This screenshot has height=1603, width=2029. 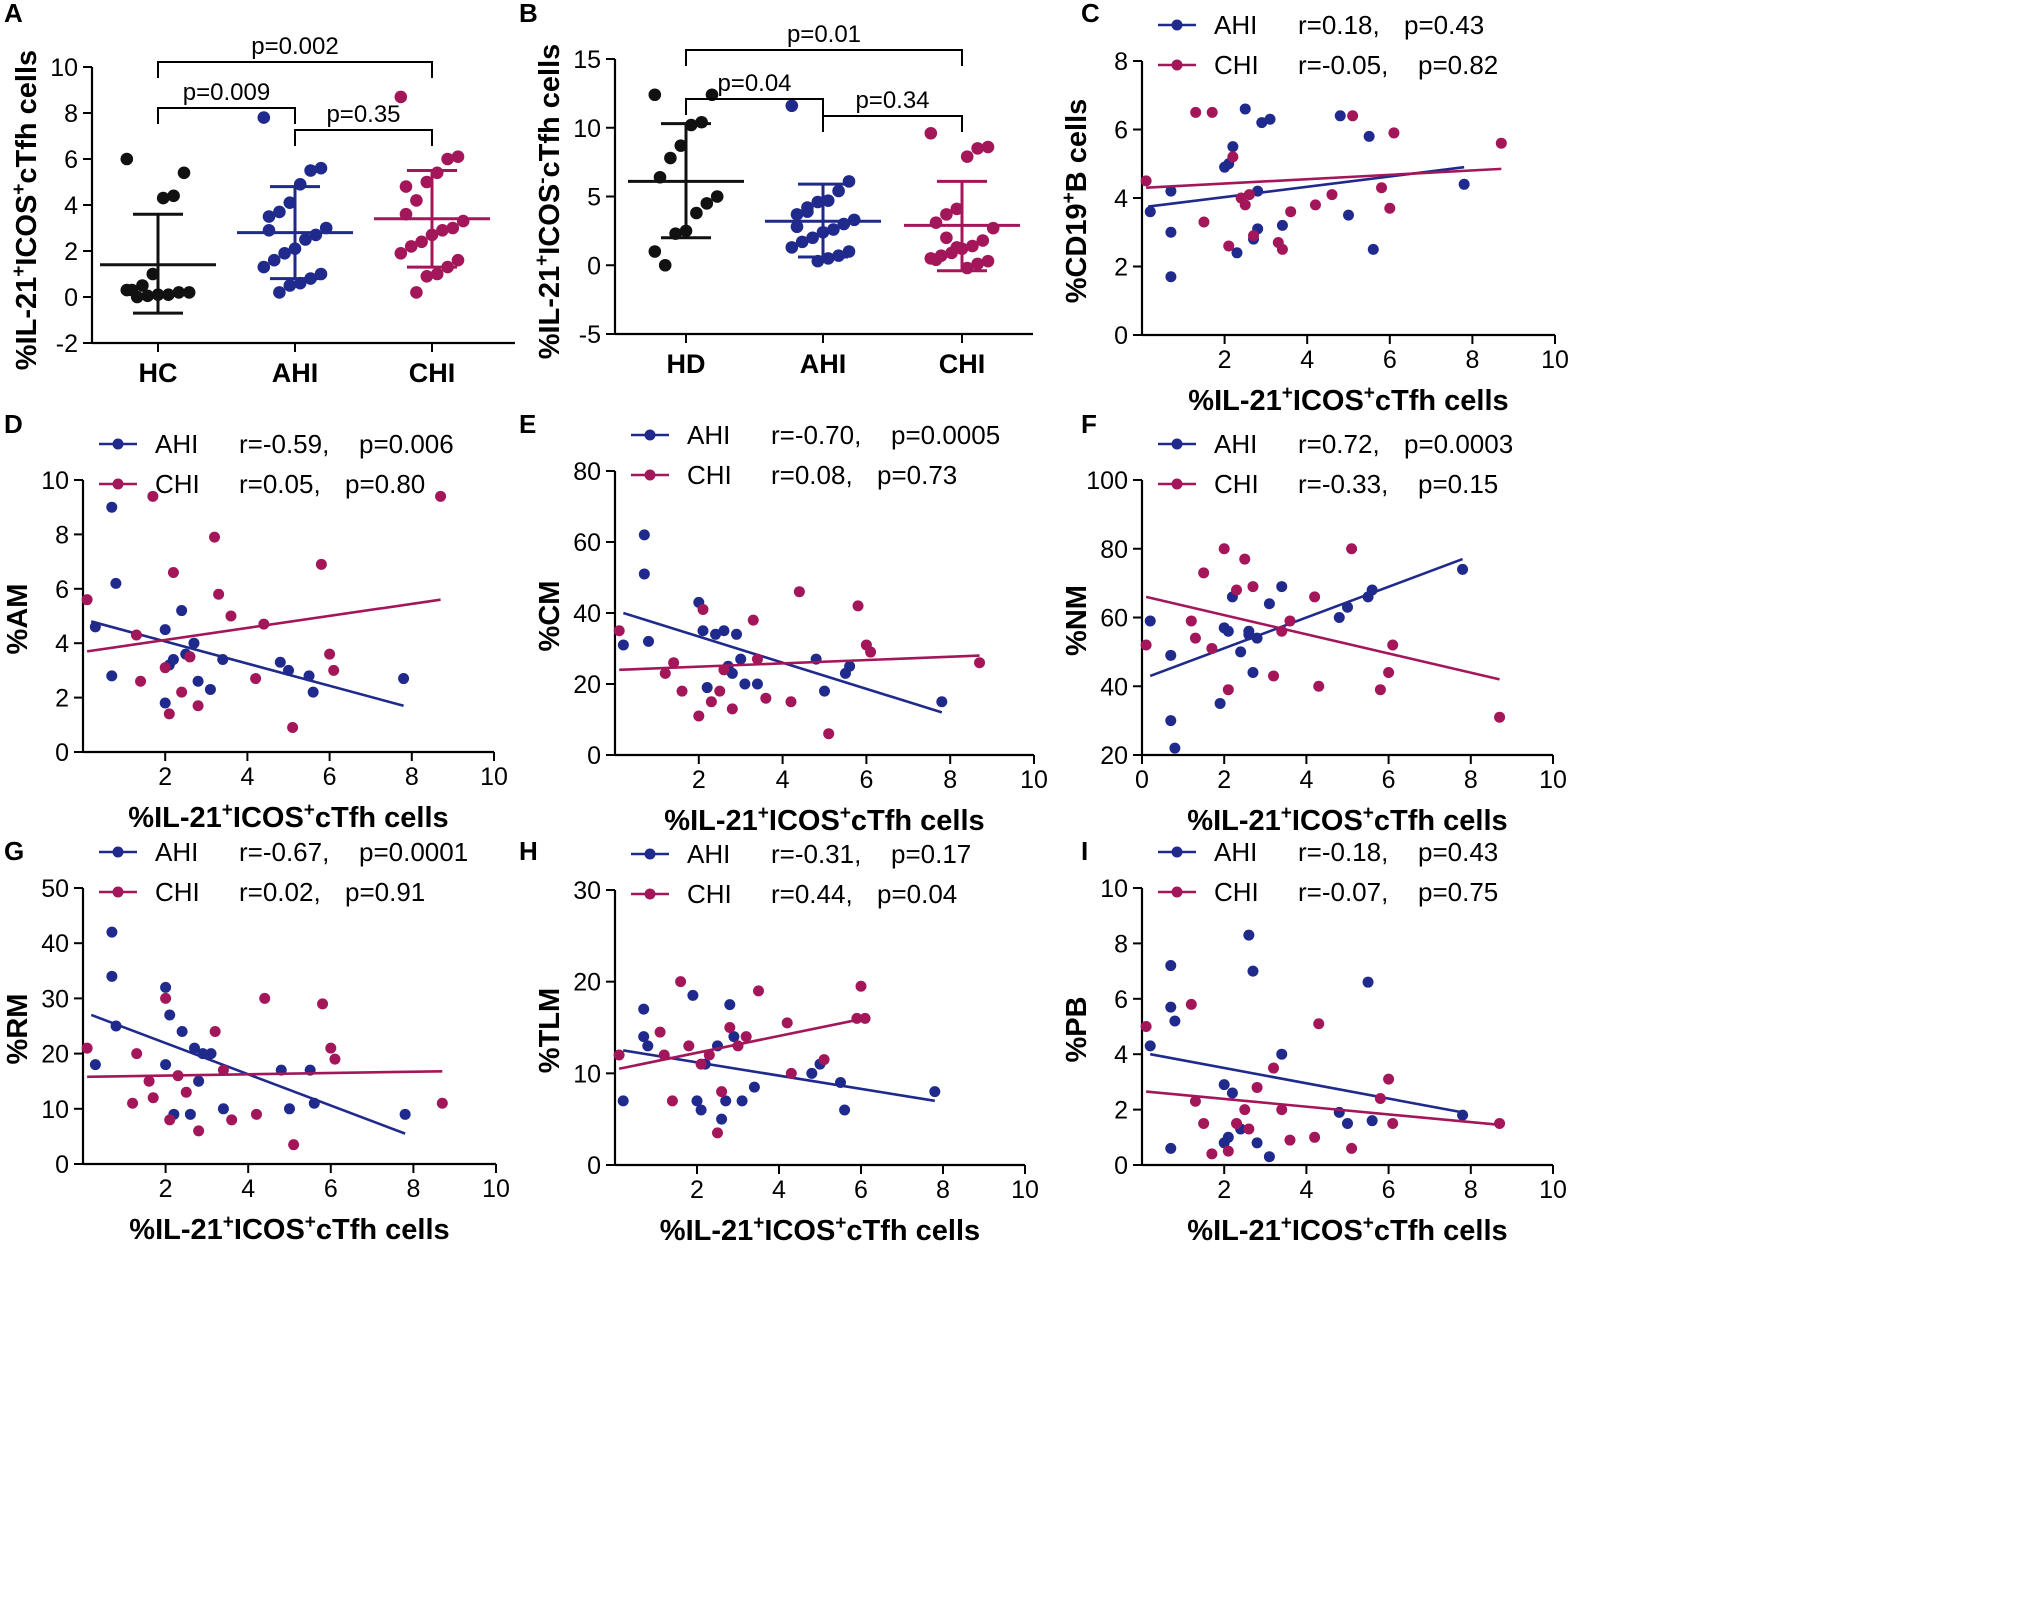 What do you see at coordinates (14, 851) in the screenshot?
I see `panel-letter: G` at bounding box center [14, 851].